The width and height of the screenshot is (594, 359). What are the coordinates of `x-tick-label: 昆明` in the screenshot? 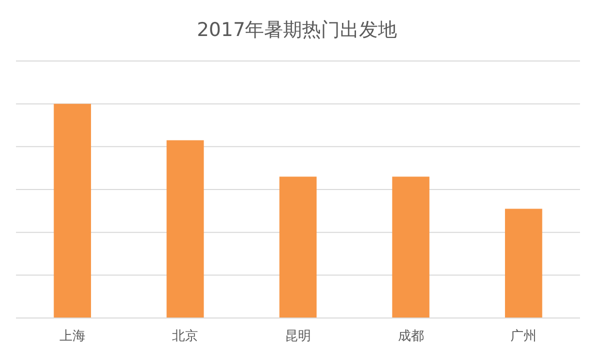 It's located at (298, 336).